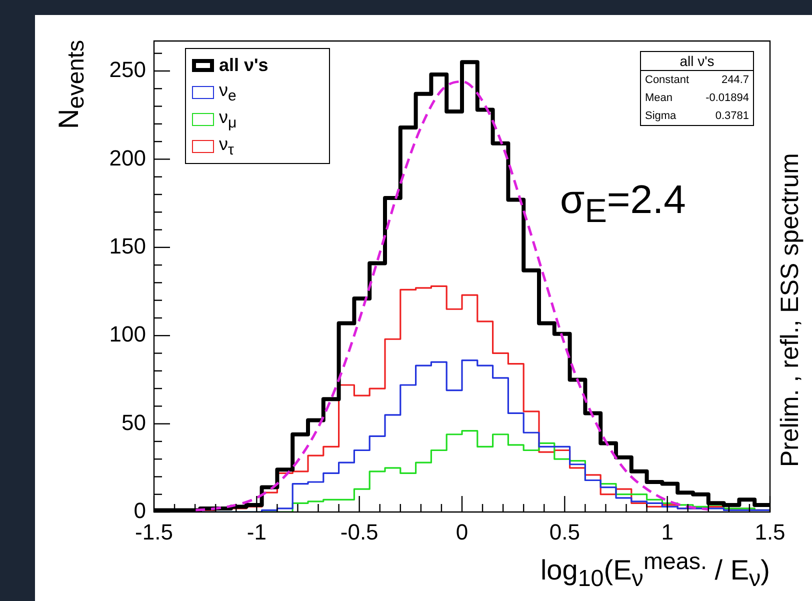  Describe the element at coordinates (462, 531) in the screenshot. I see `x-tick-label: 0` at that location.